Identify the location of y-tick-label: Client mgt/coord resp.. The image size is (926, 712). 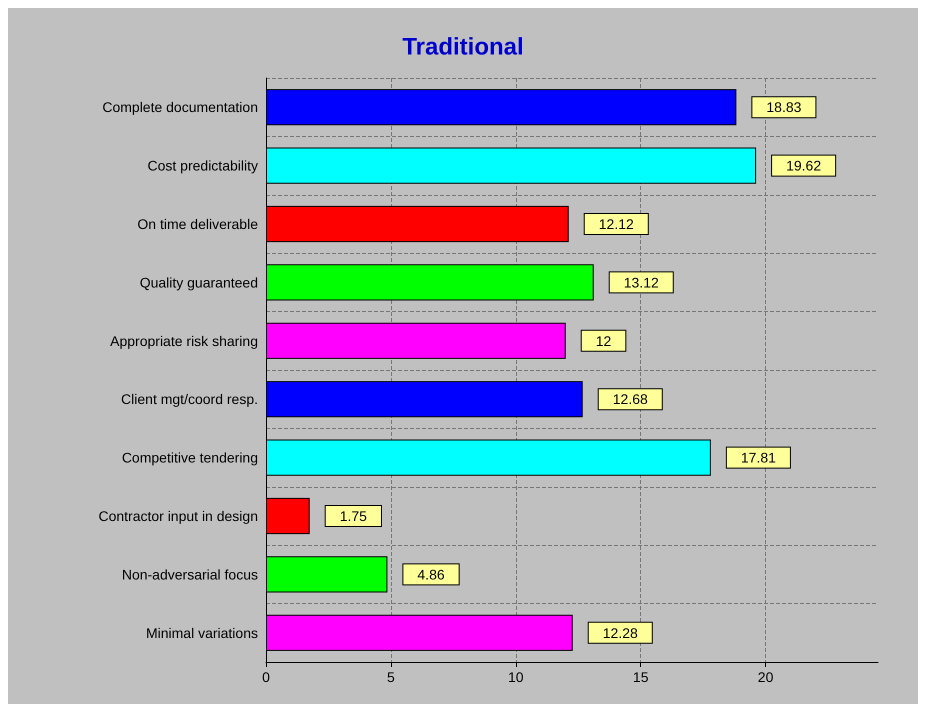
(189, 399).